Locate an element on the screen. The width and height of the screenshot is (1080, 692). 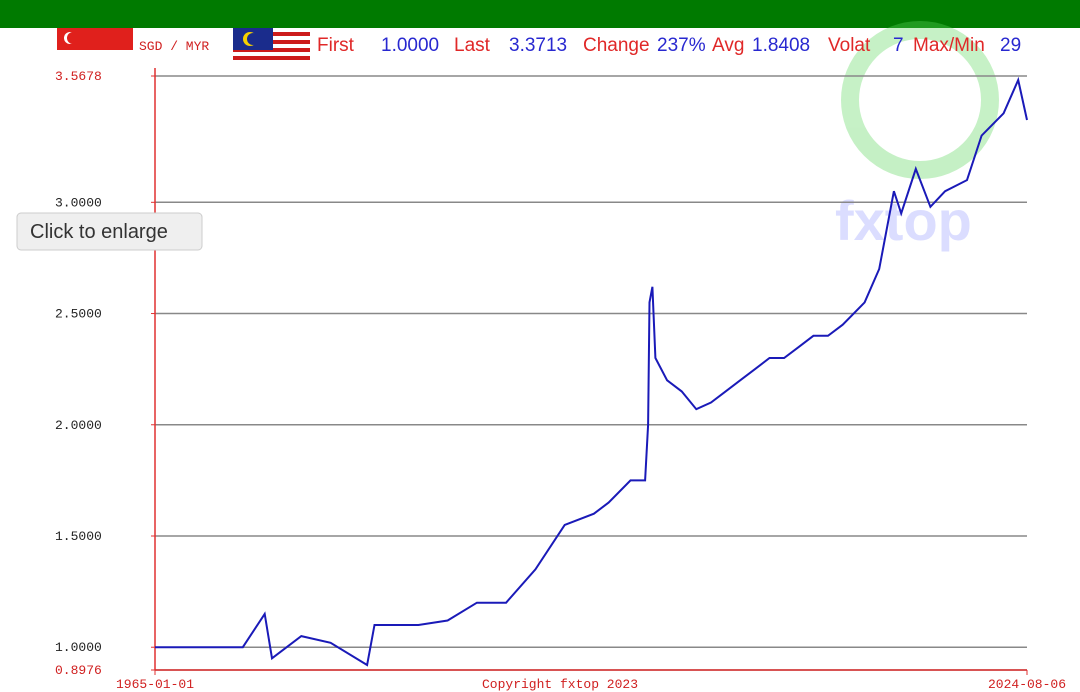
copyright: Copyright fxtop 2023 is located at coordinates (560, 684).